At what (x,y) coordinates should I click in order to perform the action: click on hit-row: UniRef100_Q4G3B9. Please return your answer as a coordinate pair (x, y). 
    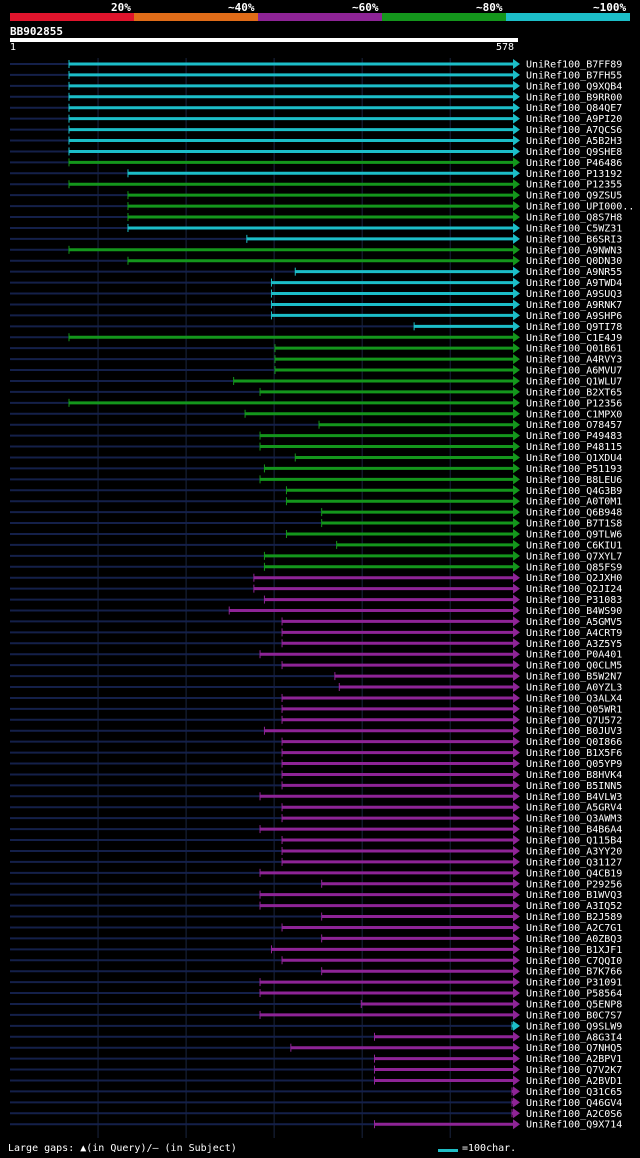
    Looking at the image, I should click on (316, 491).